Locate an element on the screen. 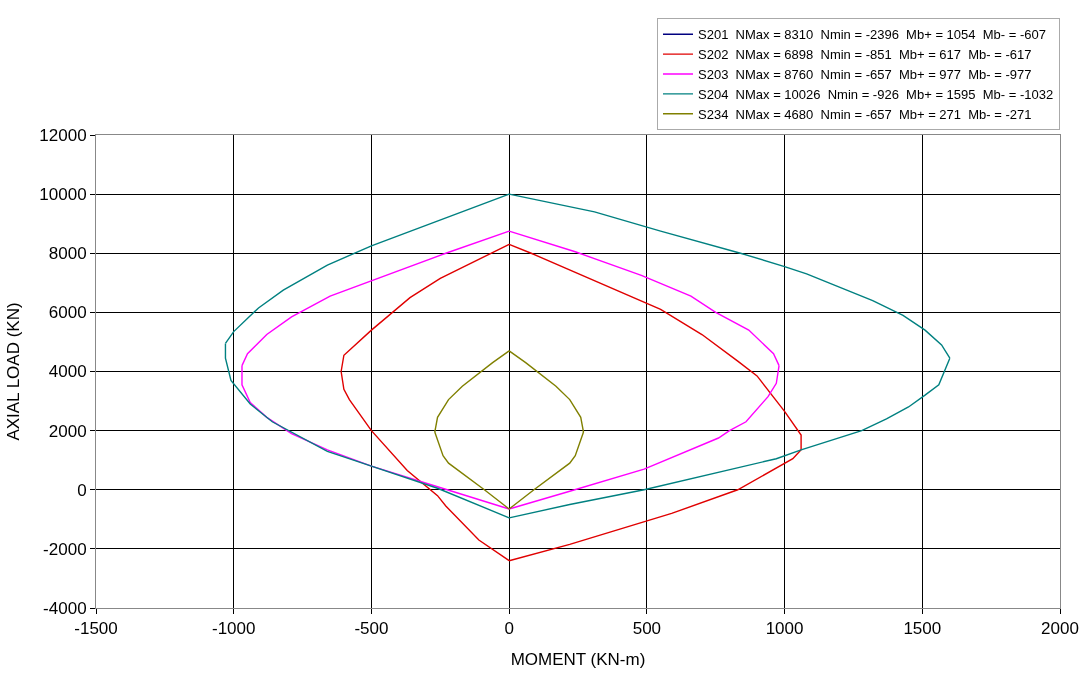 Image resolution: width=1091 pixels, height=677 pixels. y-tick-label: -4000 is located at coordinates (65, 608).